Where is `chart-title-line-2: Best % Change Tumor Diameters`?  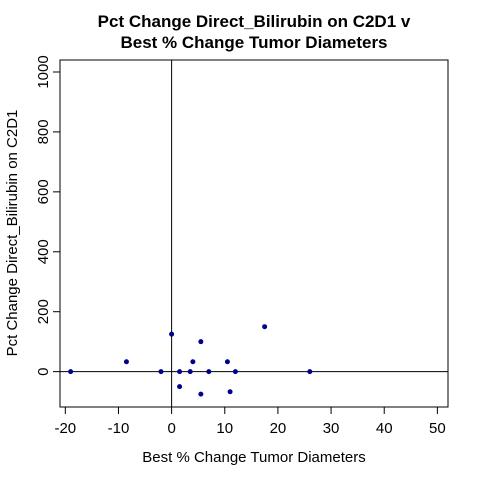
chart-title-line-2: Best % Change Tumor Diameters is located at coordinates (253, 42).